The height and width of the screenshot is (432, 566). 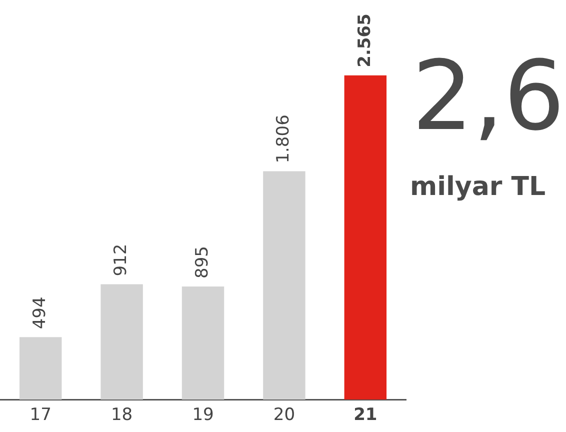 I want to click on data-label: 1.806, so click(x=284, y=139).